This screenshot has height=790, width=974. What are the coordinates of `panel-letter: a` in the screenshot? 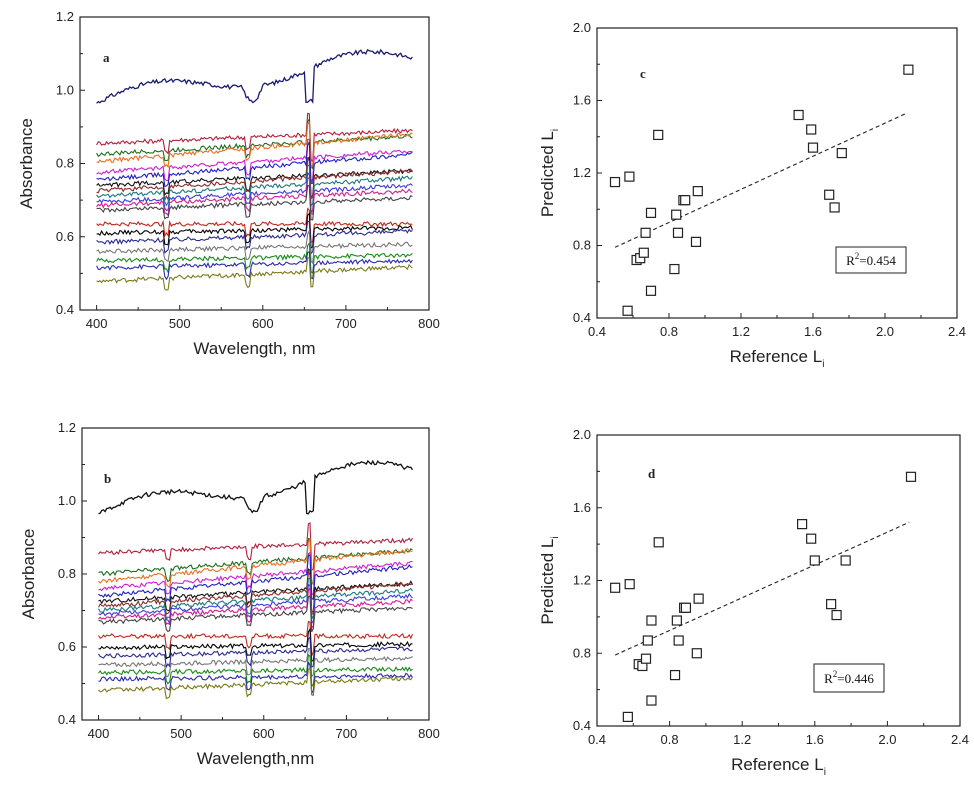 It's located at (106, 57).